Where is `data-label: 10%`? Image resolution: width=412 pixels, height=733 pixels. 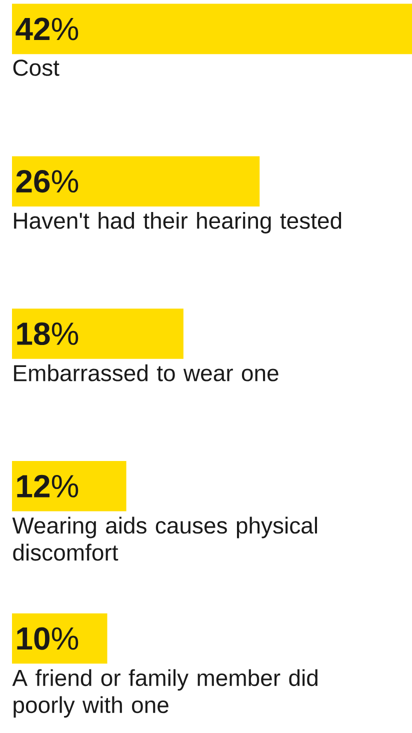
data-label: 10% is located at coordinates (47, 638).